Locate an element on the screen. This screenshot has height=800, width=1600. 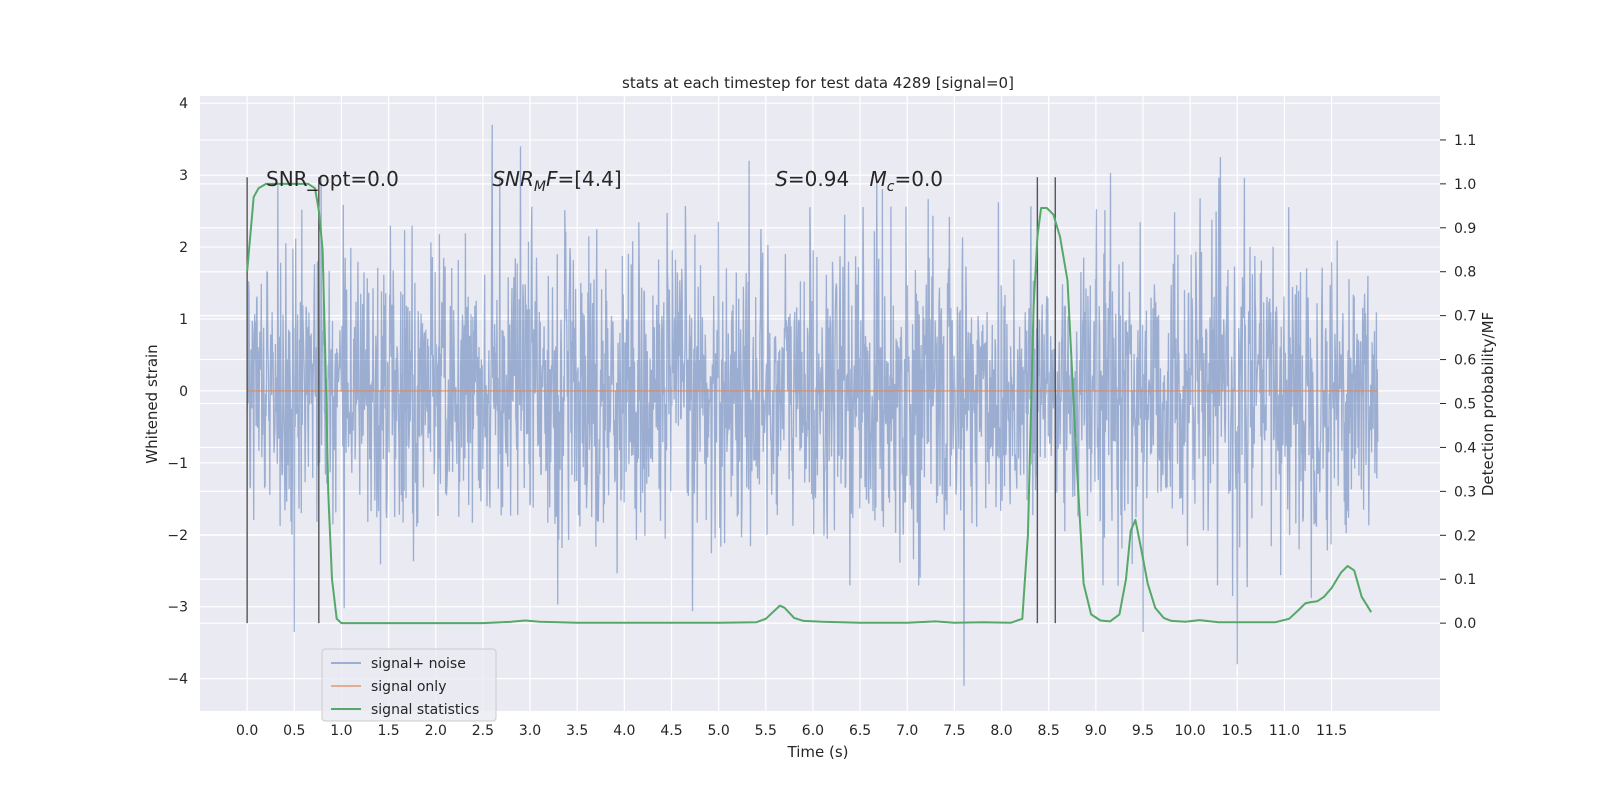
x-tick-label: 3.0 is located at coordinates (530, 731).